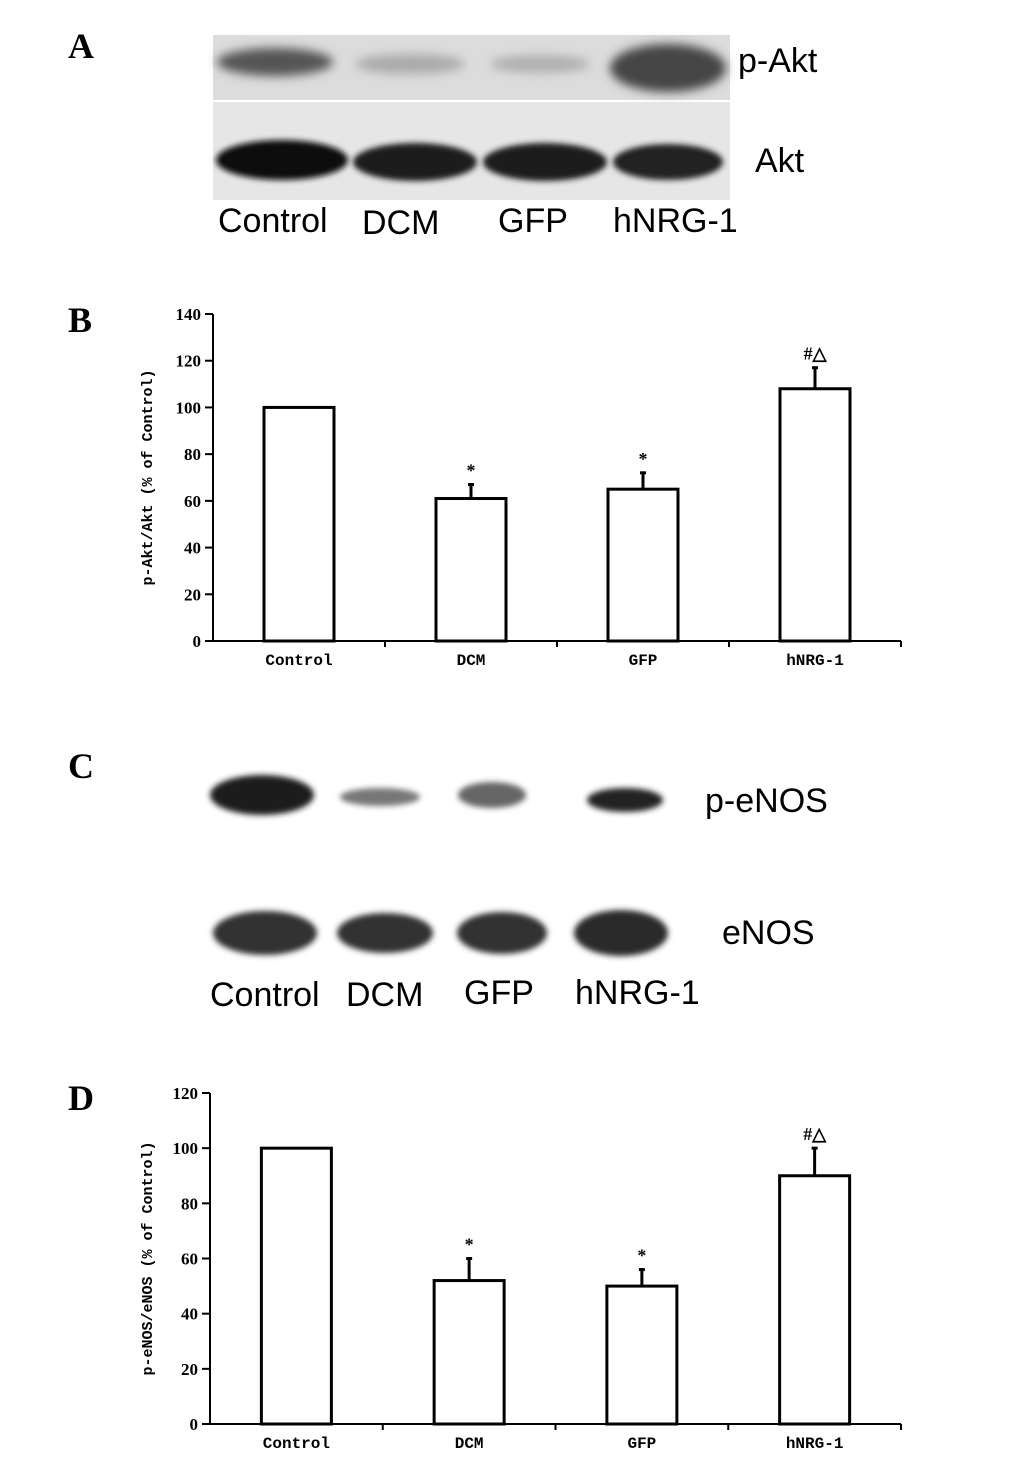  What do you see at coordinates (81, 1098) in the screenshot?
I see `panel-label: D` at bounding box center [81, 1098].